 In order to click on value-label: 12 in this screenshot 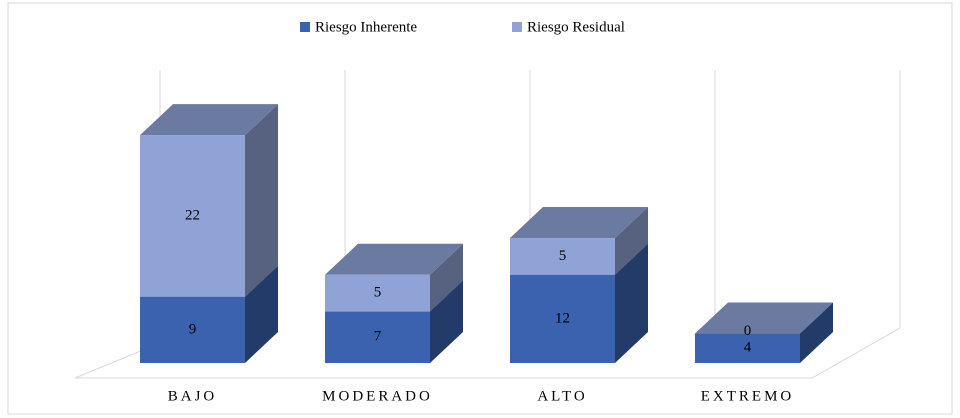, I will do `click(562, 318)`.